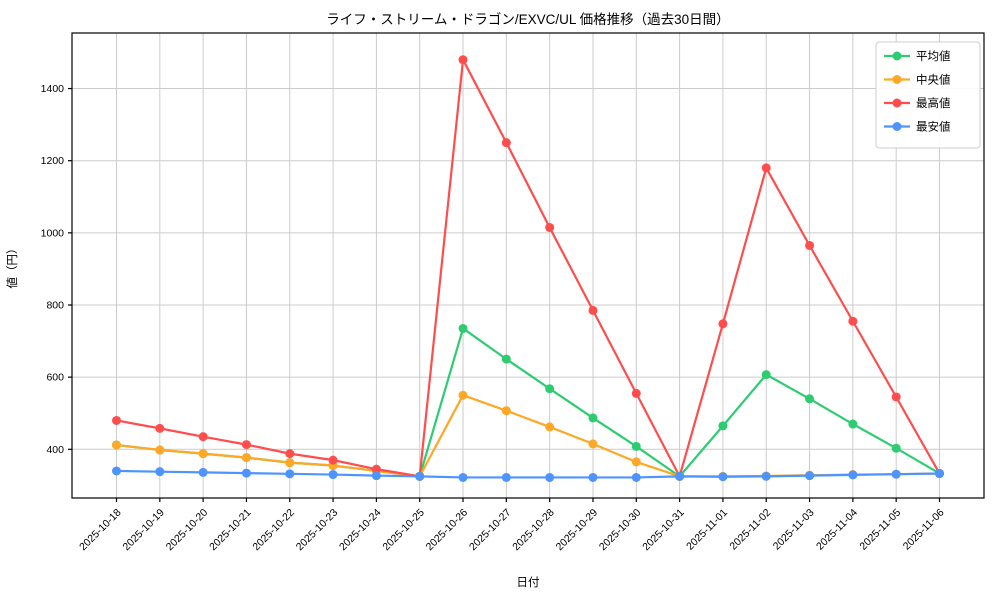  I want to click on legend-item-max: 最高値, so click(917, 103).